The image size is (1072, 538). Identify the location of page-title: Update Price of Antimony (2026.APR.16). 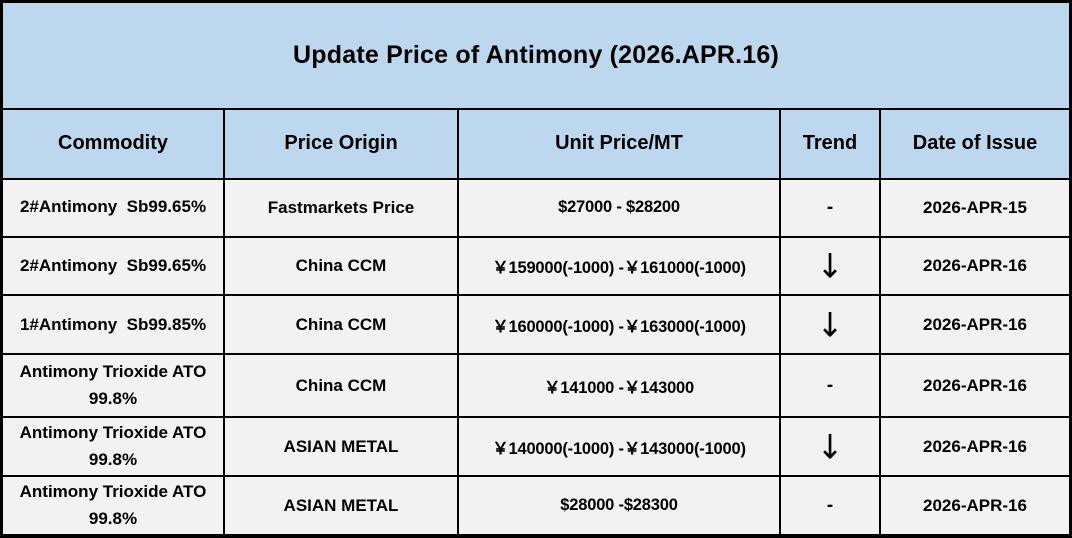
(536, 54).